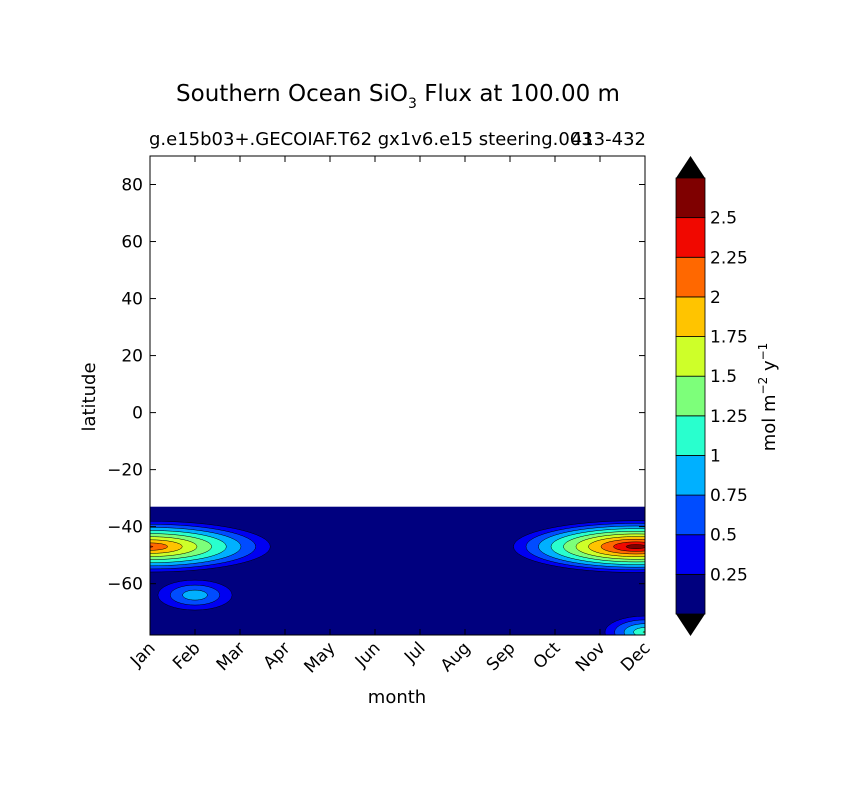  What do you see at coordinates (89, 396) in the screenshot?
I see `y-axis-label: latitude` at bounding box center [89, 396].